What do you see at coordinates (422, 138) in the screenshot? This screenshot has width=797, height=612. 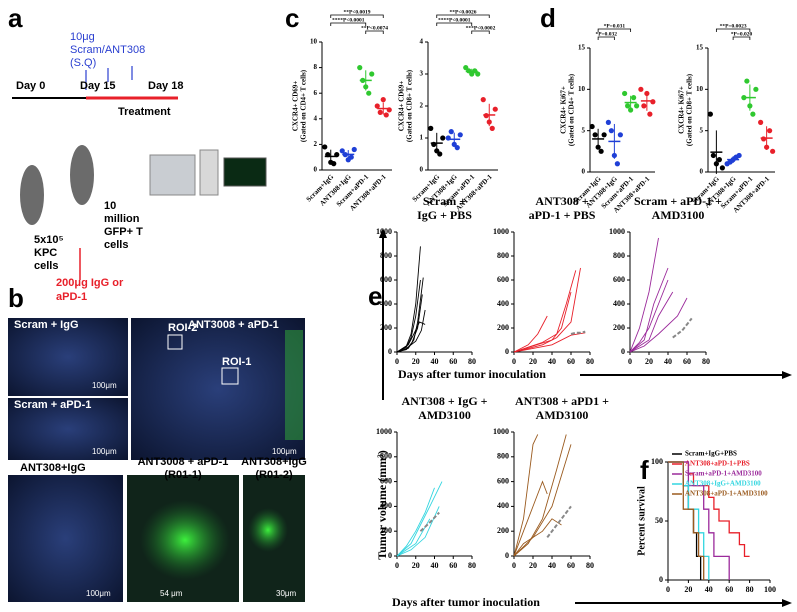 I see `y-tick-label: 1` at bounding box center [422, 138].